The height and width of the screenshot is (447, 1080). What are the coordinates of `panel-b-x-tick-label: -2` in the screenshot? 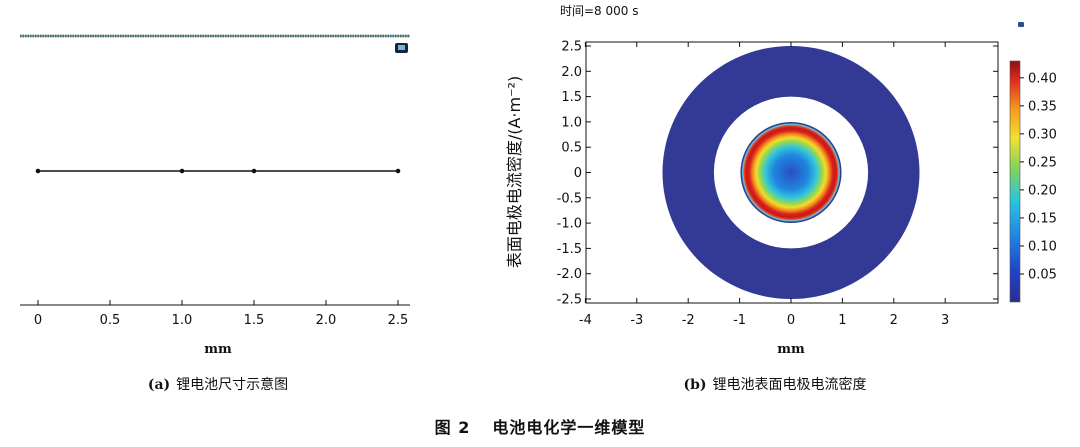 It's located at (688, 320).